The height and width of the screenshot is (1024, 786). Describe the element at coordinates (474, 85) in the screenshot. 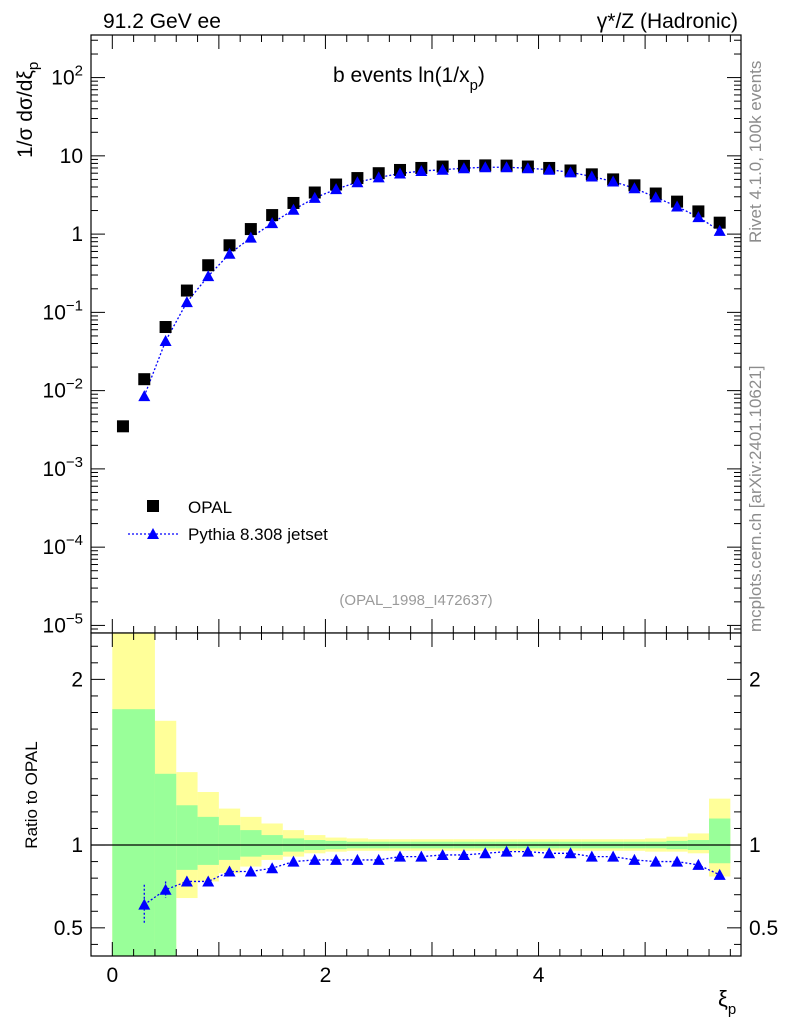

I see `main-title-sub: p` at that location.